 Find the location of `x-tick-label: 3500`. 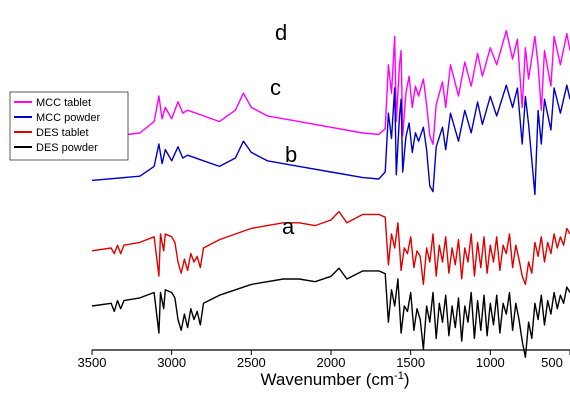

x-tick-label: 3500 is located at coordinates (92, 362).